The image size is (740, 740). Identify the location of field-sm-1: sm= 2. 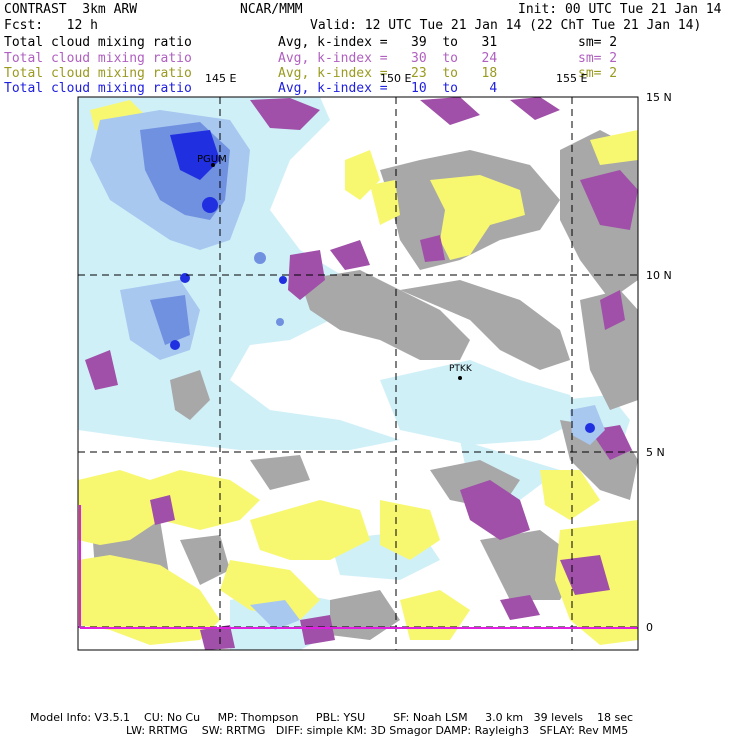
(598, 42).